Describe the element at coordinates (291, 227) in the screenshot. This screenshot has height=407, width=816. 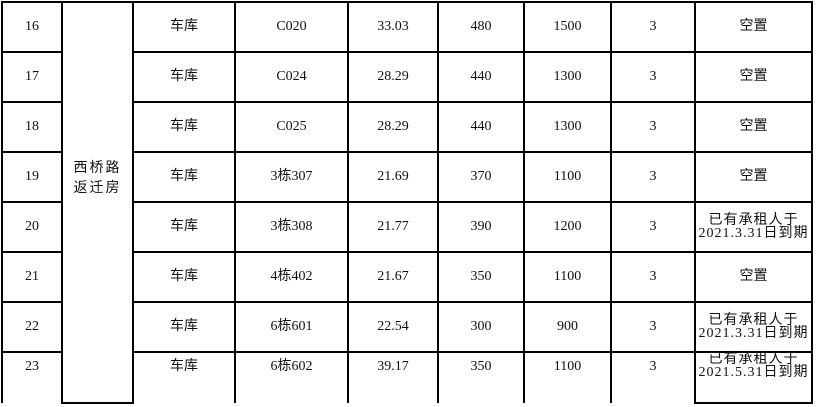
I see `unit-code-cell: 3栋308` at that location.